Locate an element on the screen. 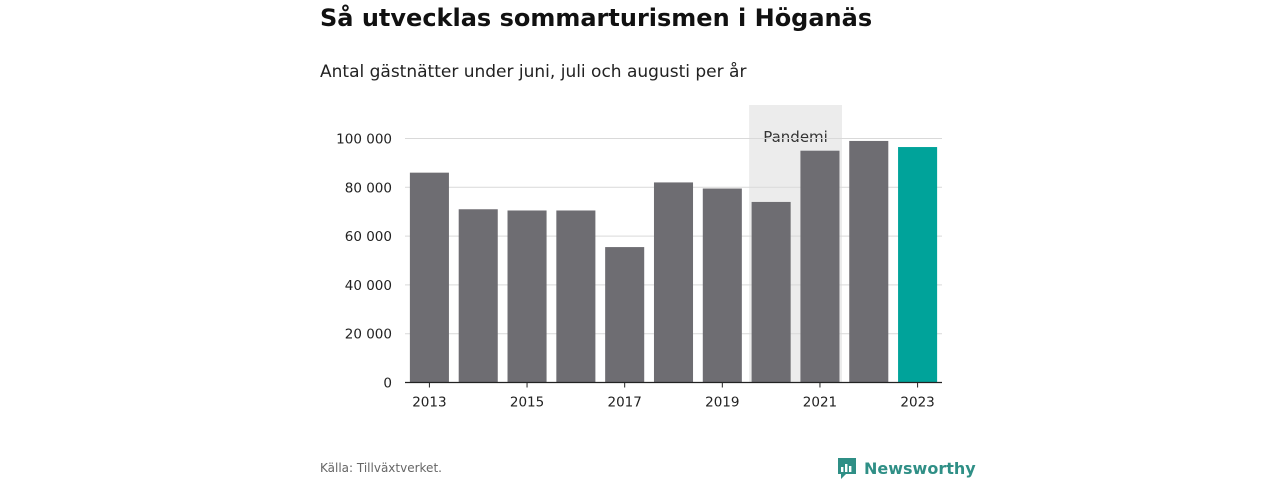  y-tick-label: 20 000 is located at coordinates (368, 335).